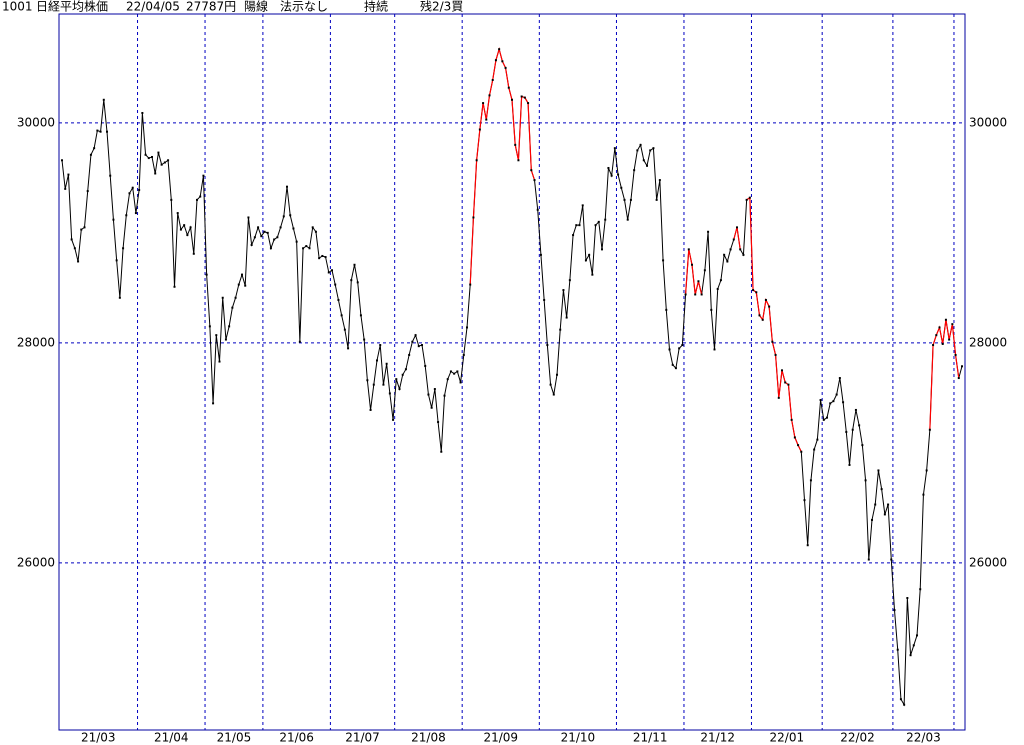 Image resolution: width=1024 pixels, height=745 pixels. Describe the element at coordinates (428, 738) in the screenshot. I see `x-tick-label: 21/08` at that location.